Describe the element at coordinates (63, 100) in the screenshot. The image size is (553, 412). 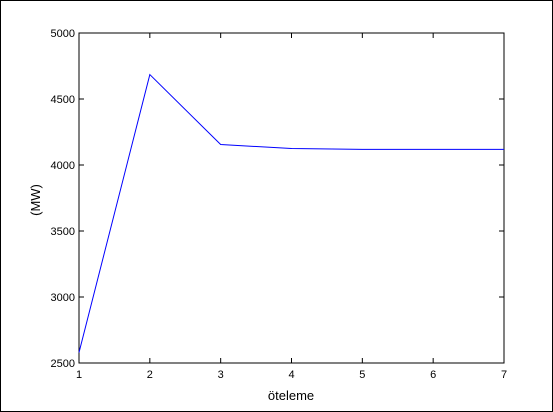
I see `y-tick-label: 4500` at that location.